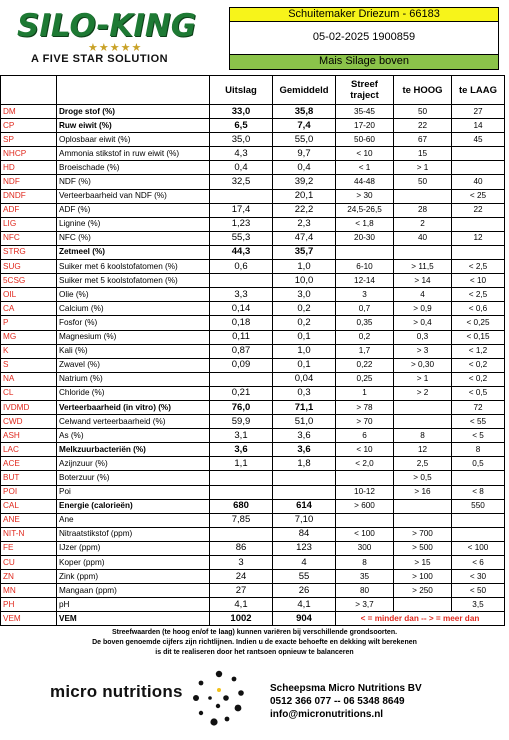 This screenshot has width=509, height=740. What do you see at coordinates (478, 436) in the screenshot?
I see `row-te-laag: < 5` at bounding box center [478, 436].